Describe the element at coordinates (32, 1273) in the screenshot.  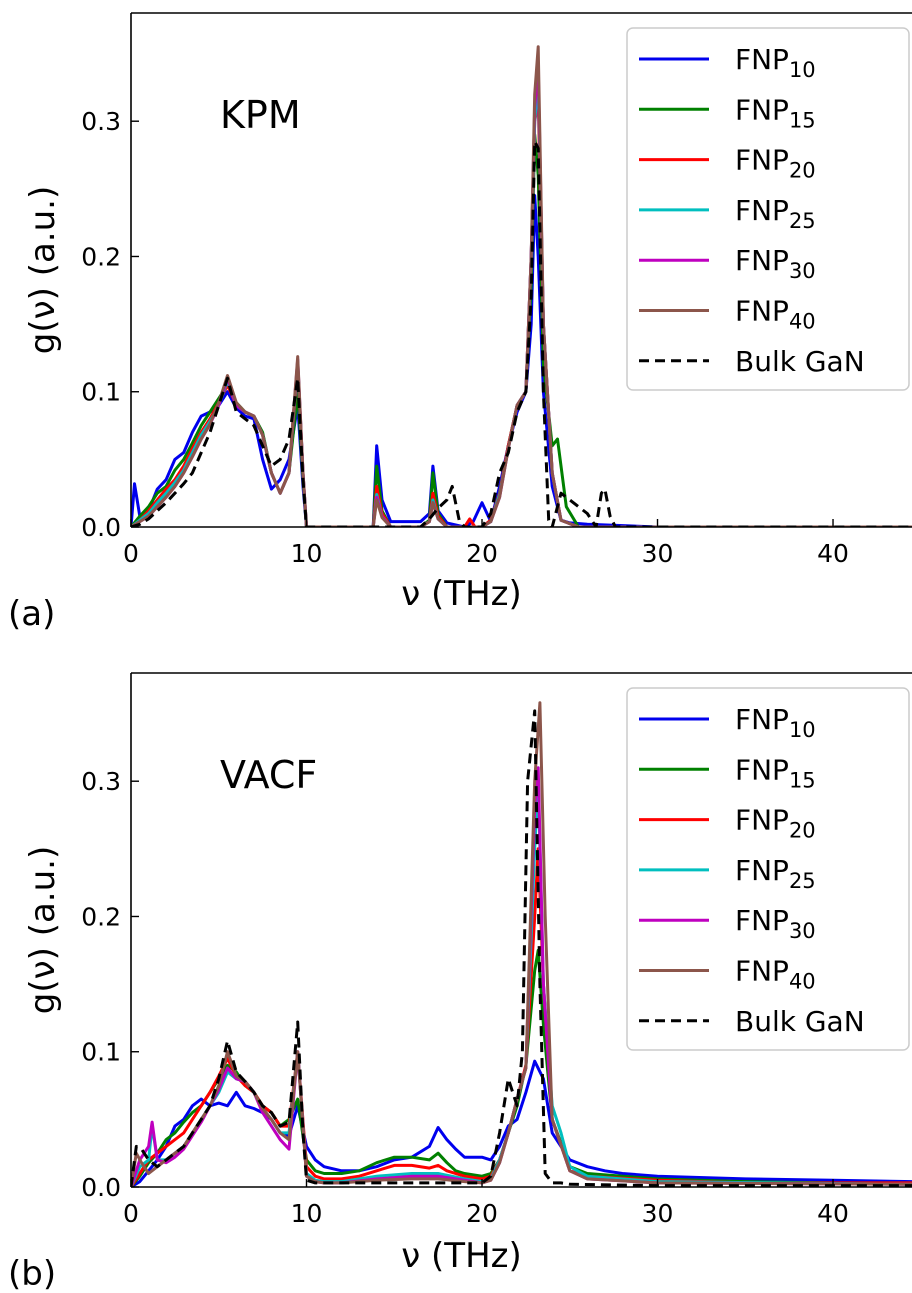
I see `panel-tag: (b)` at that location.